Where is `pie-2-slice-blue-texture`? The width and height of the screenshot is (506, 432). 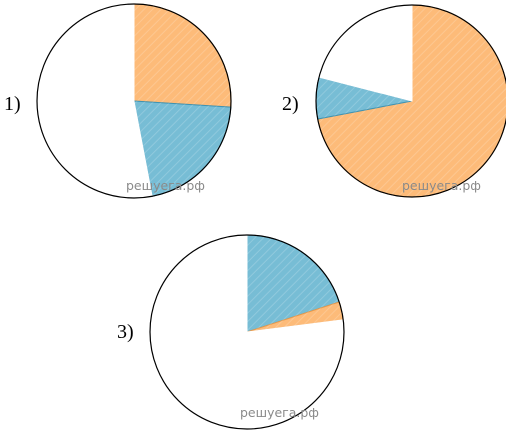 pie-2-slice-blue-texture is located at coordinates (364, 98).